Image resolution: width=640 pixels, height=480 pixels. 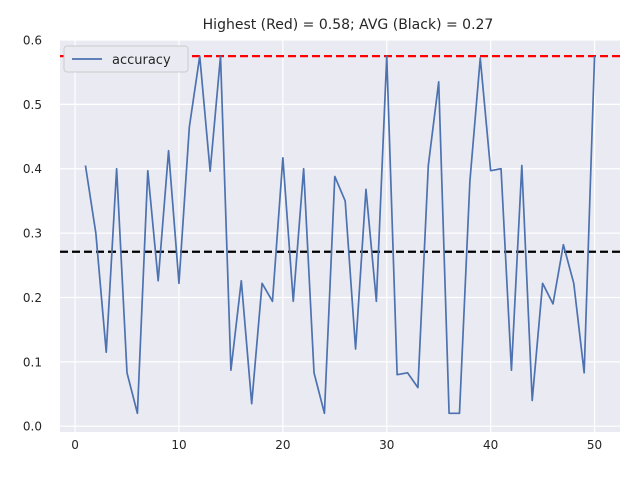 I want to click on legend-box, so click(x=126, y=59).